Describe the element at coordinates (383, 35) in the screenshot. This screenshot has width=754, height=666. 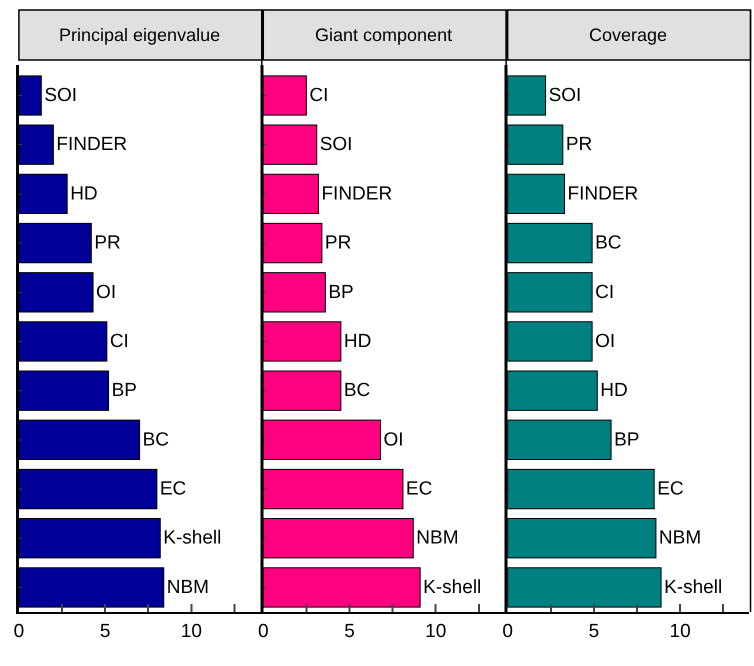
I see `chart-title: Giant component` at that location.